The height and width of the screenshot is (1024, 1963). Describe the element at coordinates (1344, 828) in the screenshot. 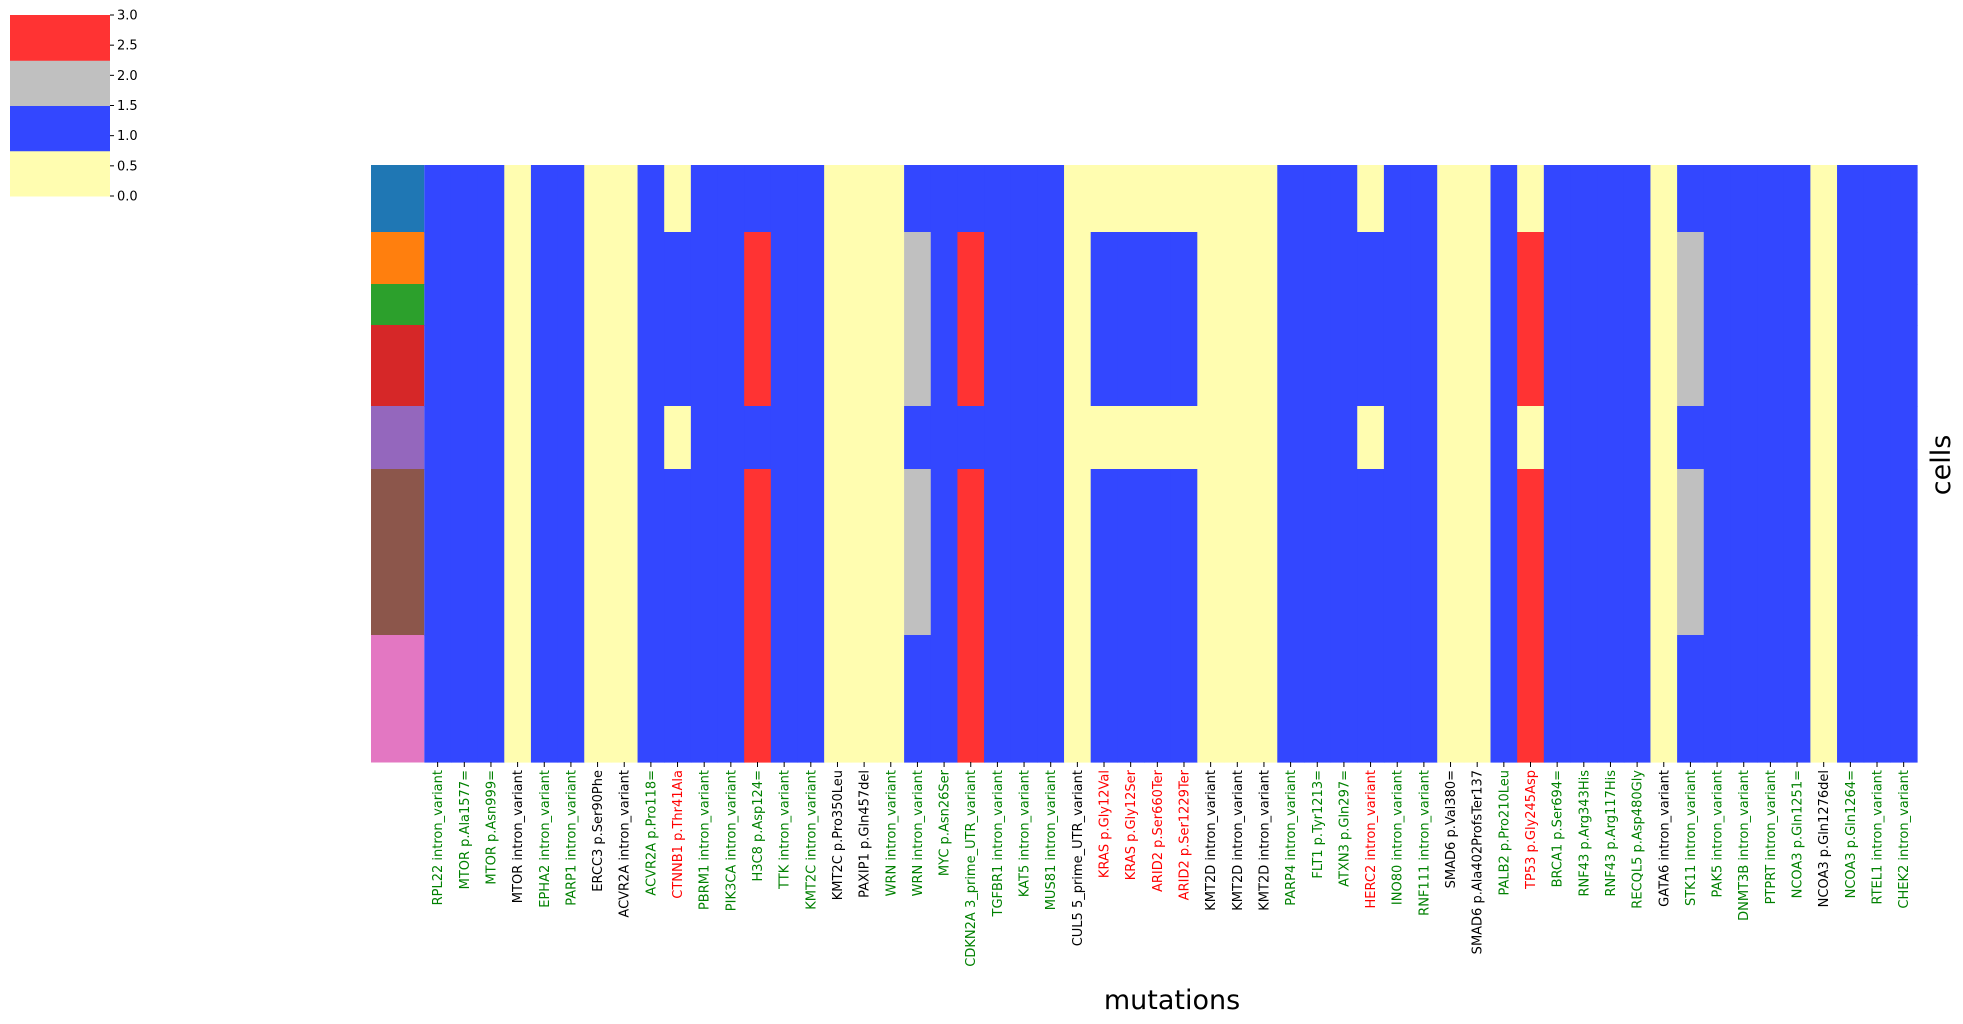

I see `x-tick-label: ATXN3 p.Gln297=` at that location.